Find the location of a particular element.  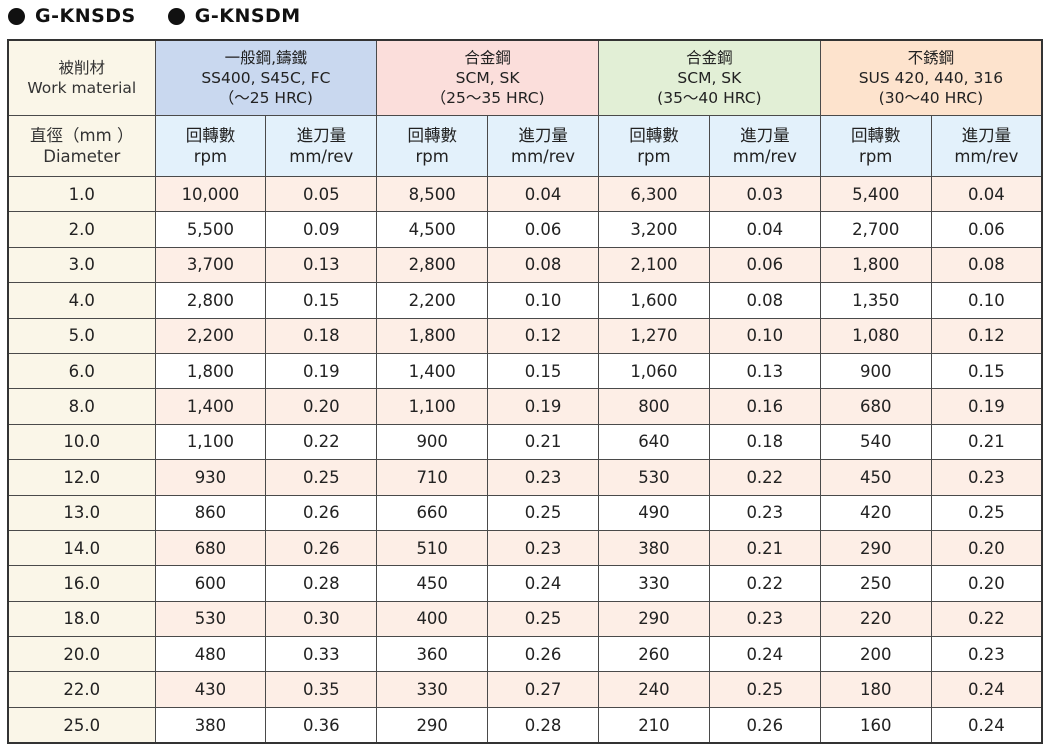

diameter-value: 8.0 is located at coordinates (81, 406).